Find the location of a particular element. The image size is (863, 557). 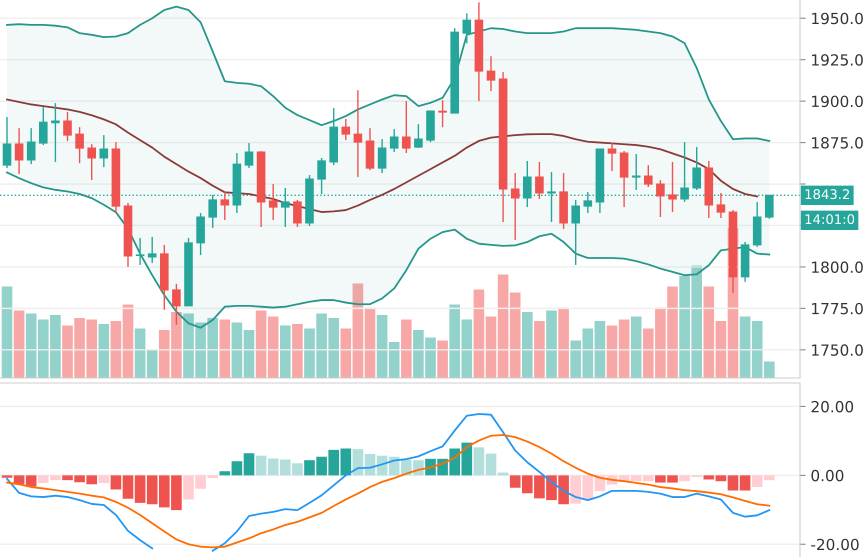

y-tick-label: 1925.0 is located at coordinates (837, 60).